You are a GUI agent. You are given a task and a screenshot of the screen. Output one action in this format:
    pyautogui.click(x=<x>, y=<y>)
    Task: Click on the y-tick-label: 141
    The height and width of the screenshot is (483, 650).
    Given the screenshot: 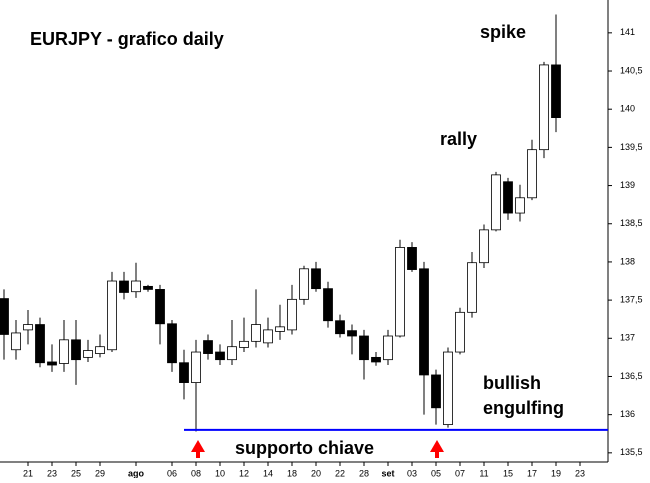 What is the action you would take?
    pyautogui.click(x=627, y=32)
    